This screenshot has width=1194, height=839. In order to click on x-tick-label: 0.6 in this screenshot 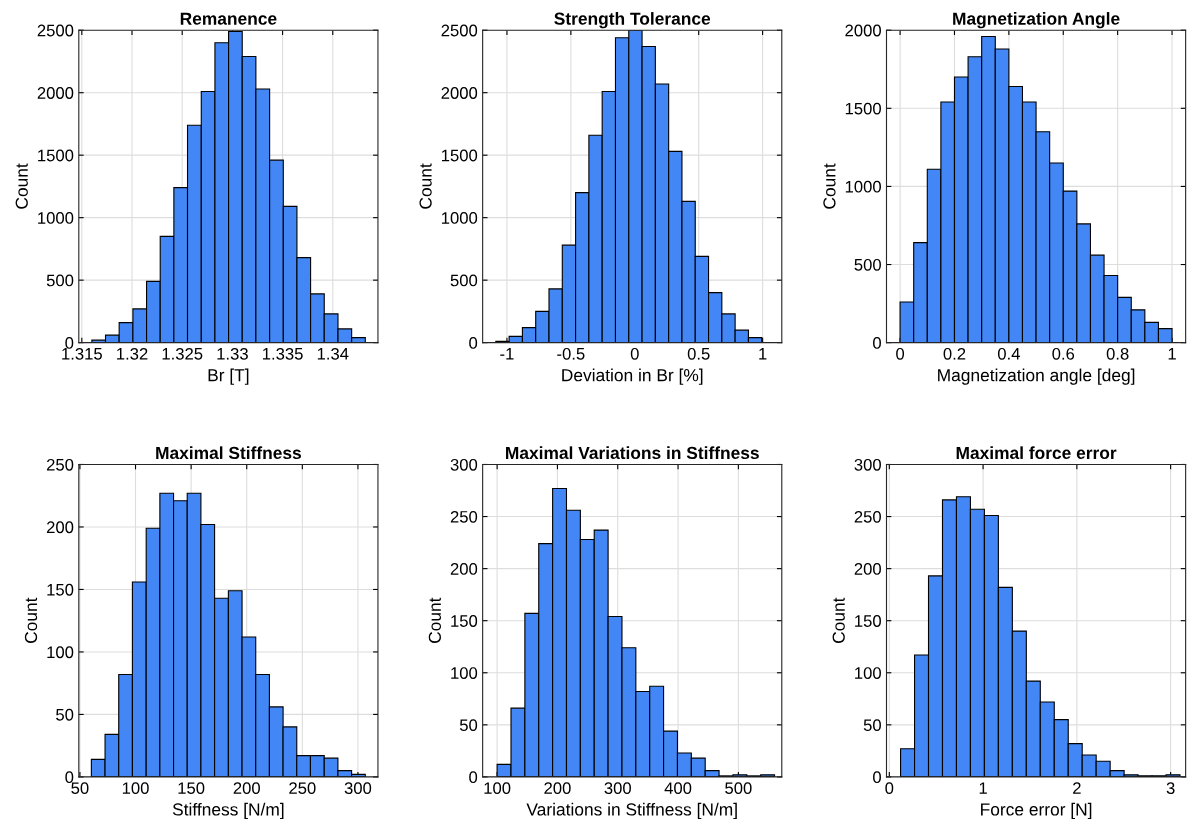, I will do `click(1063, 353)`.